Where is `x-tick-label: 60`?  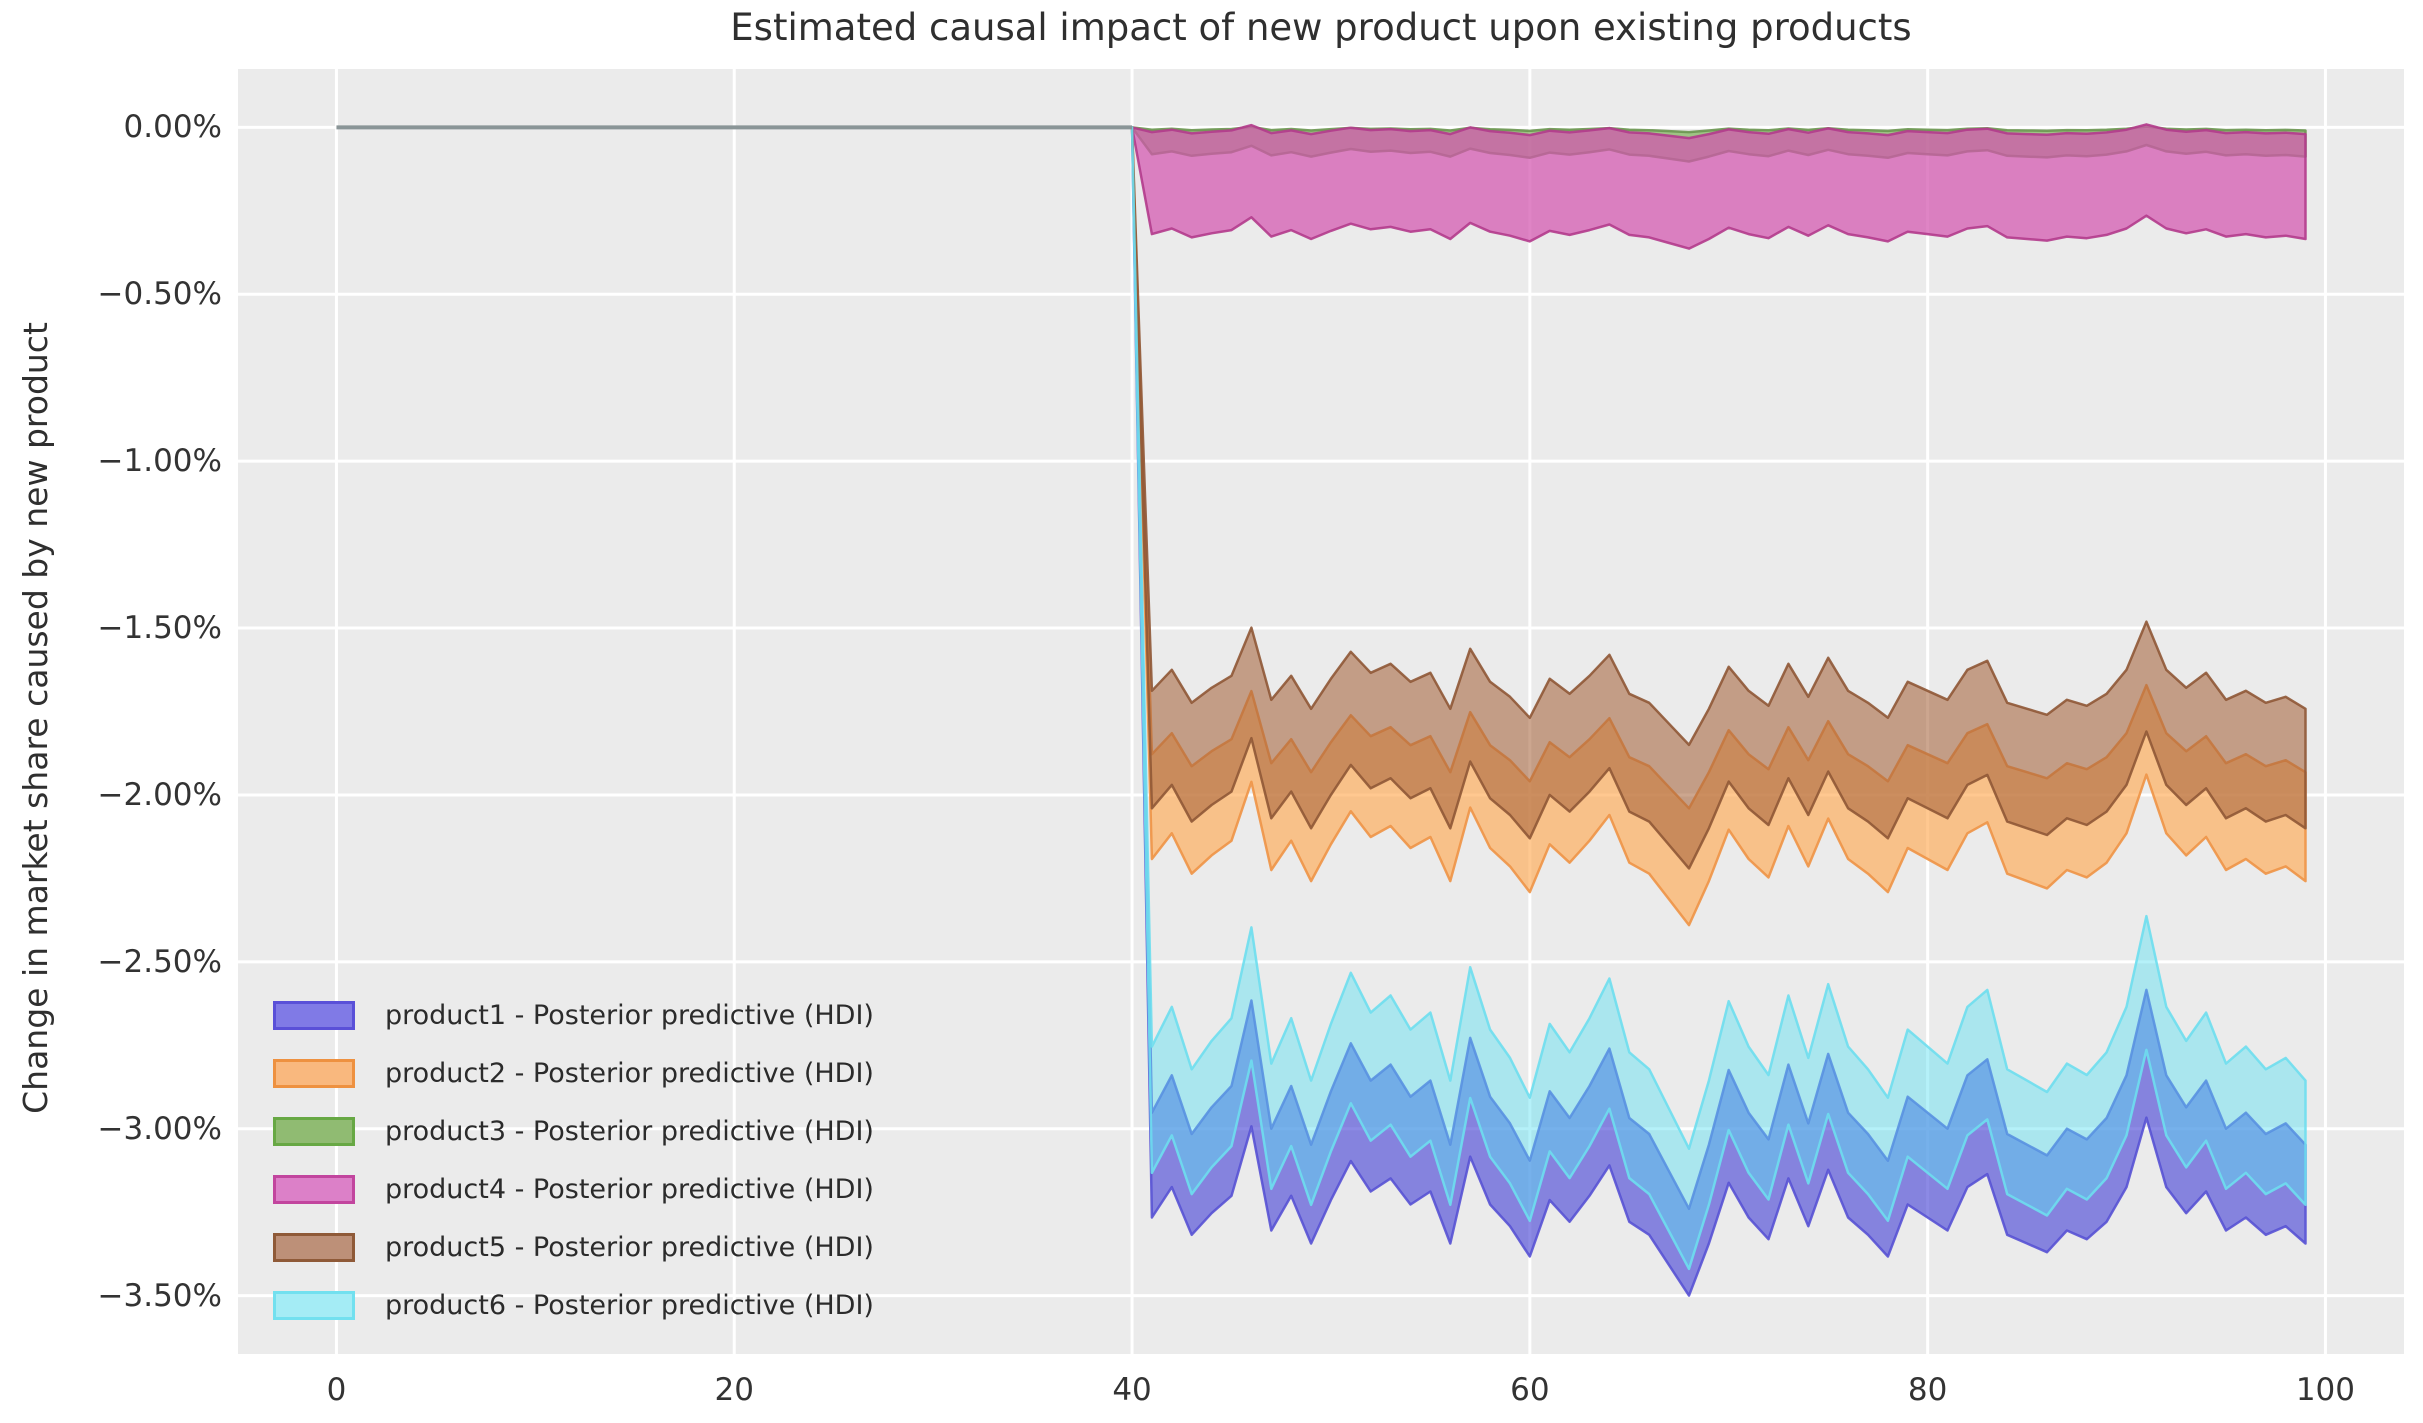 x-tick-label: 60 is located at coordinates (1530, 1390).